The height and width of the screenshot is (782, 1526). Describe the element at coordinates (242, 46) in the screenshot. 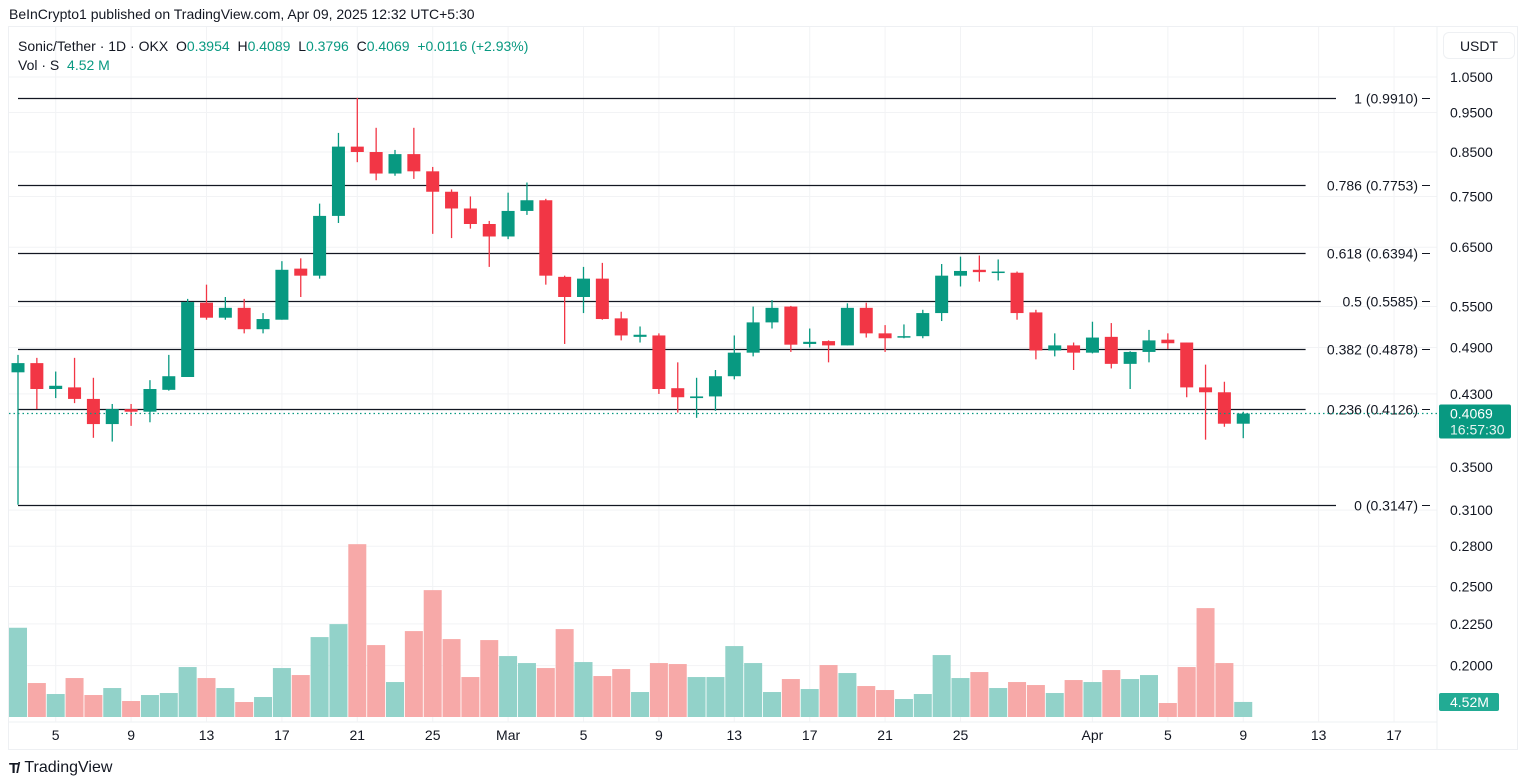

I see `high-label: H` at that location.